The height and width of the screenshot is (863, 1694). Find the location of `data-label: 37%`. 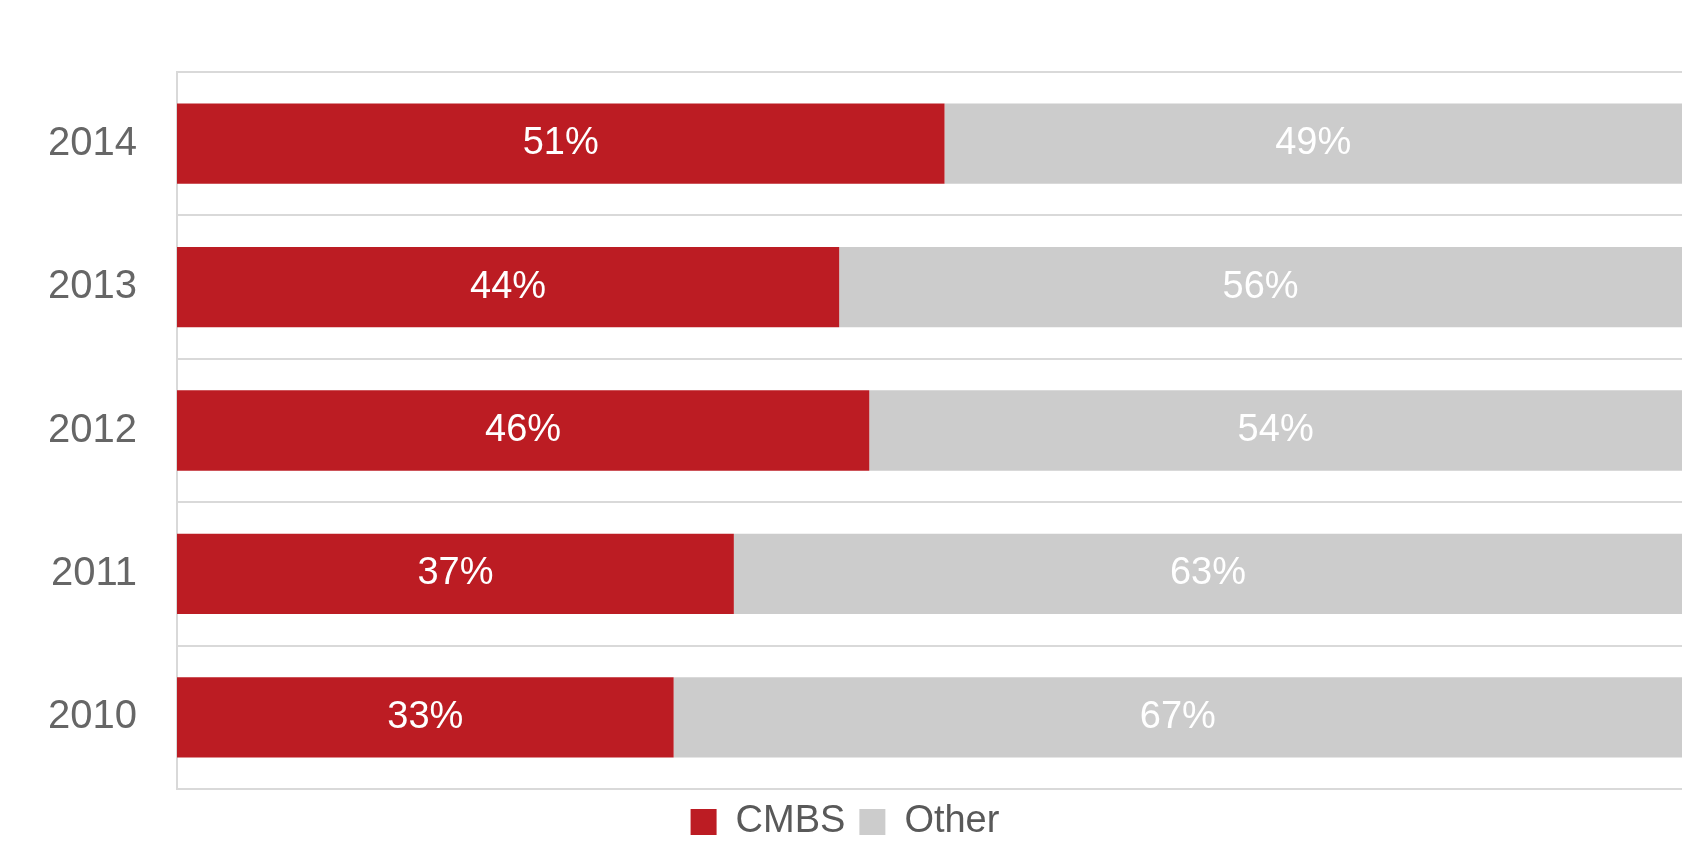

data-label: 37% is located at coordinates (455, 571).